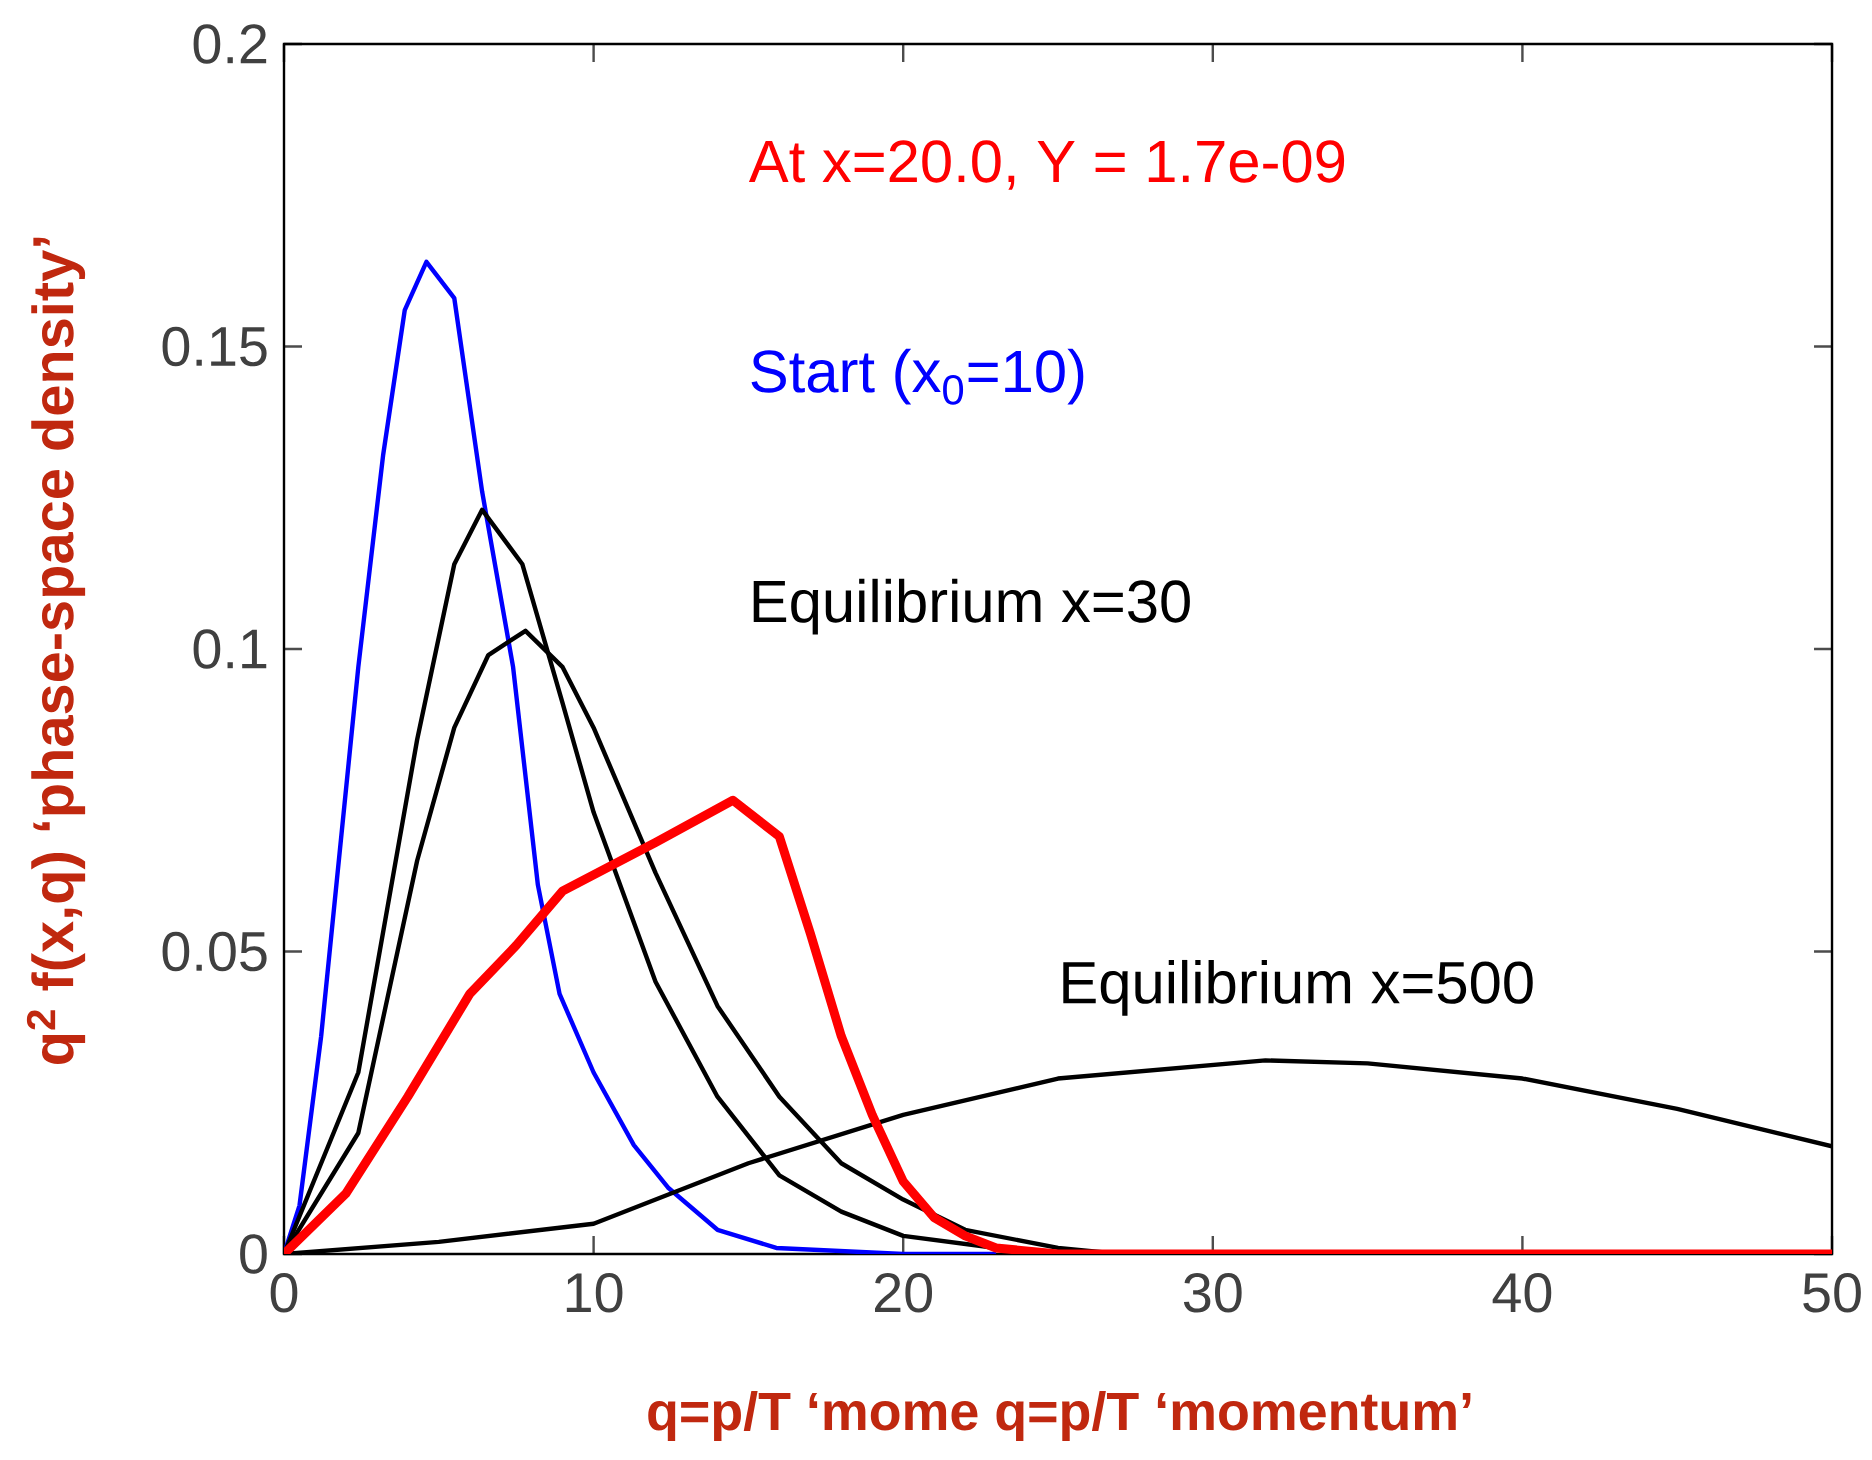  I want to click on y-tick-label: 0.2, so click(230, 44).